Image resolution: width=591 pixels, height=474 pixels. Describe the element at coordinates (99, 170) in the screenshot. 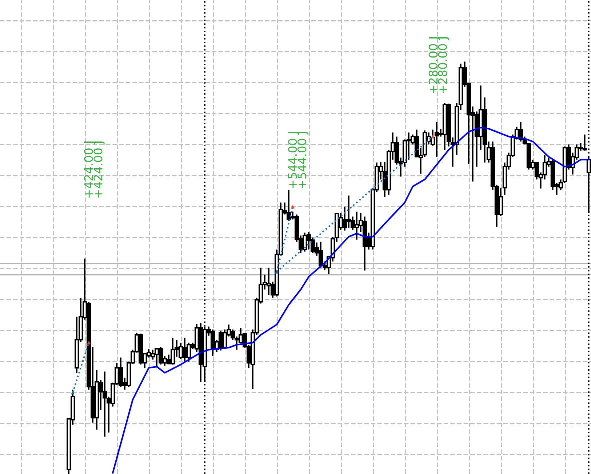

I see `annotation: +424.00 J` at that location.